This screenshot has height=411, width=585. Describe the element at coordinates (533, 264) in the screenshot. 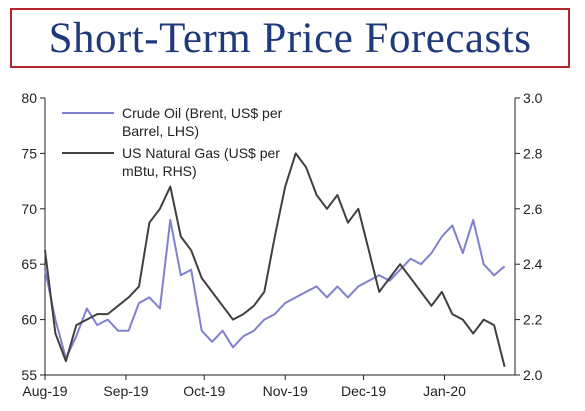

I see `right-axis-tick-label: 2.4` at that location.